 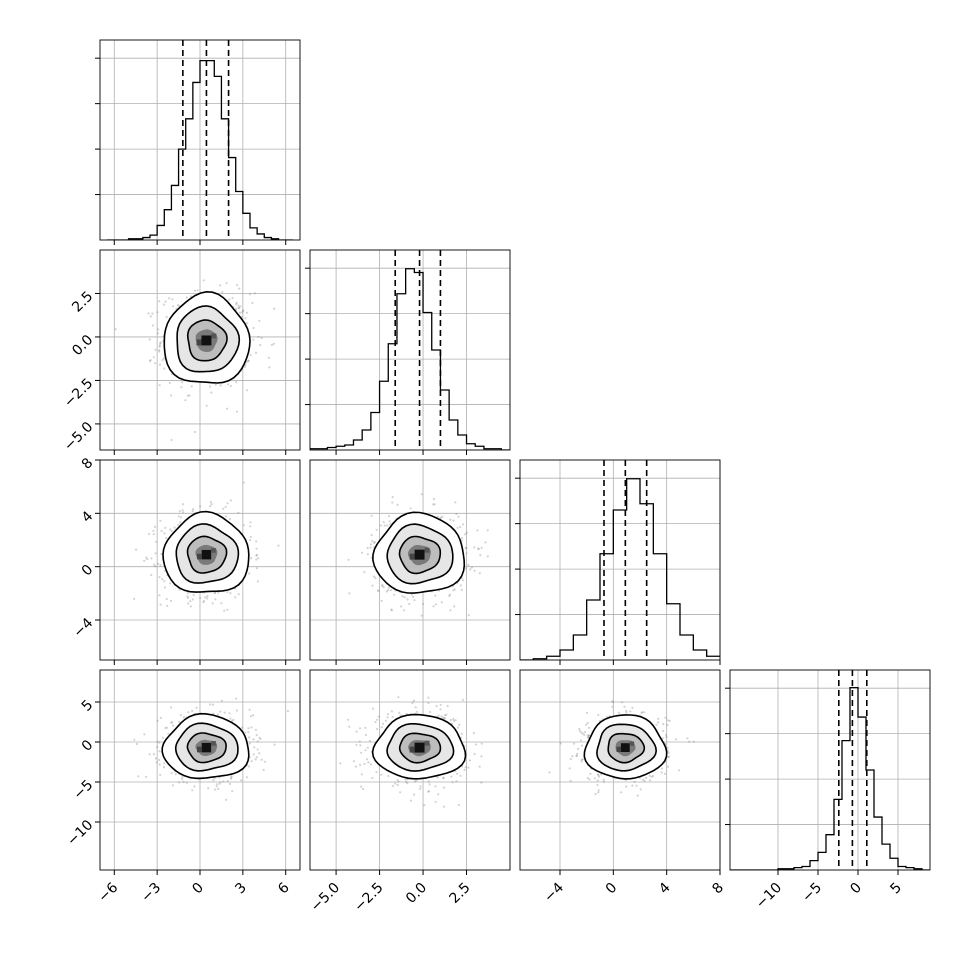 I want to click on x-tick-label: 3, so click(x=241, y=889).